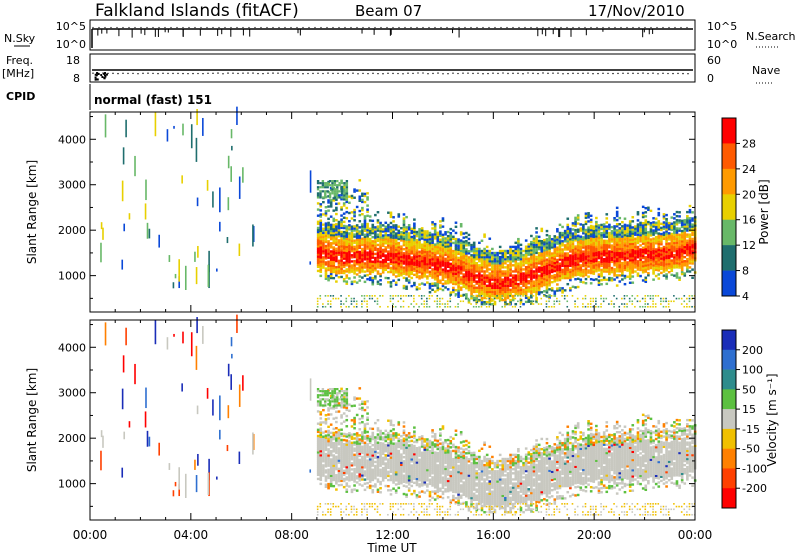  Describe the element at coordinates (122, 264) in the screenshot. I see `power-streak` at that location.